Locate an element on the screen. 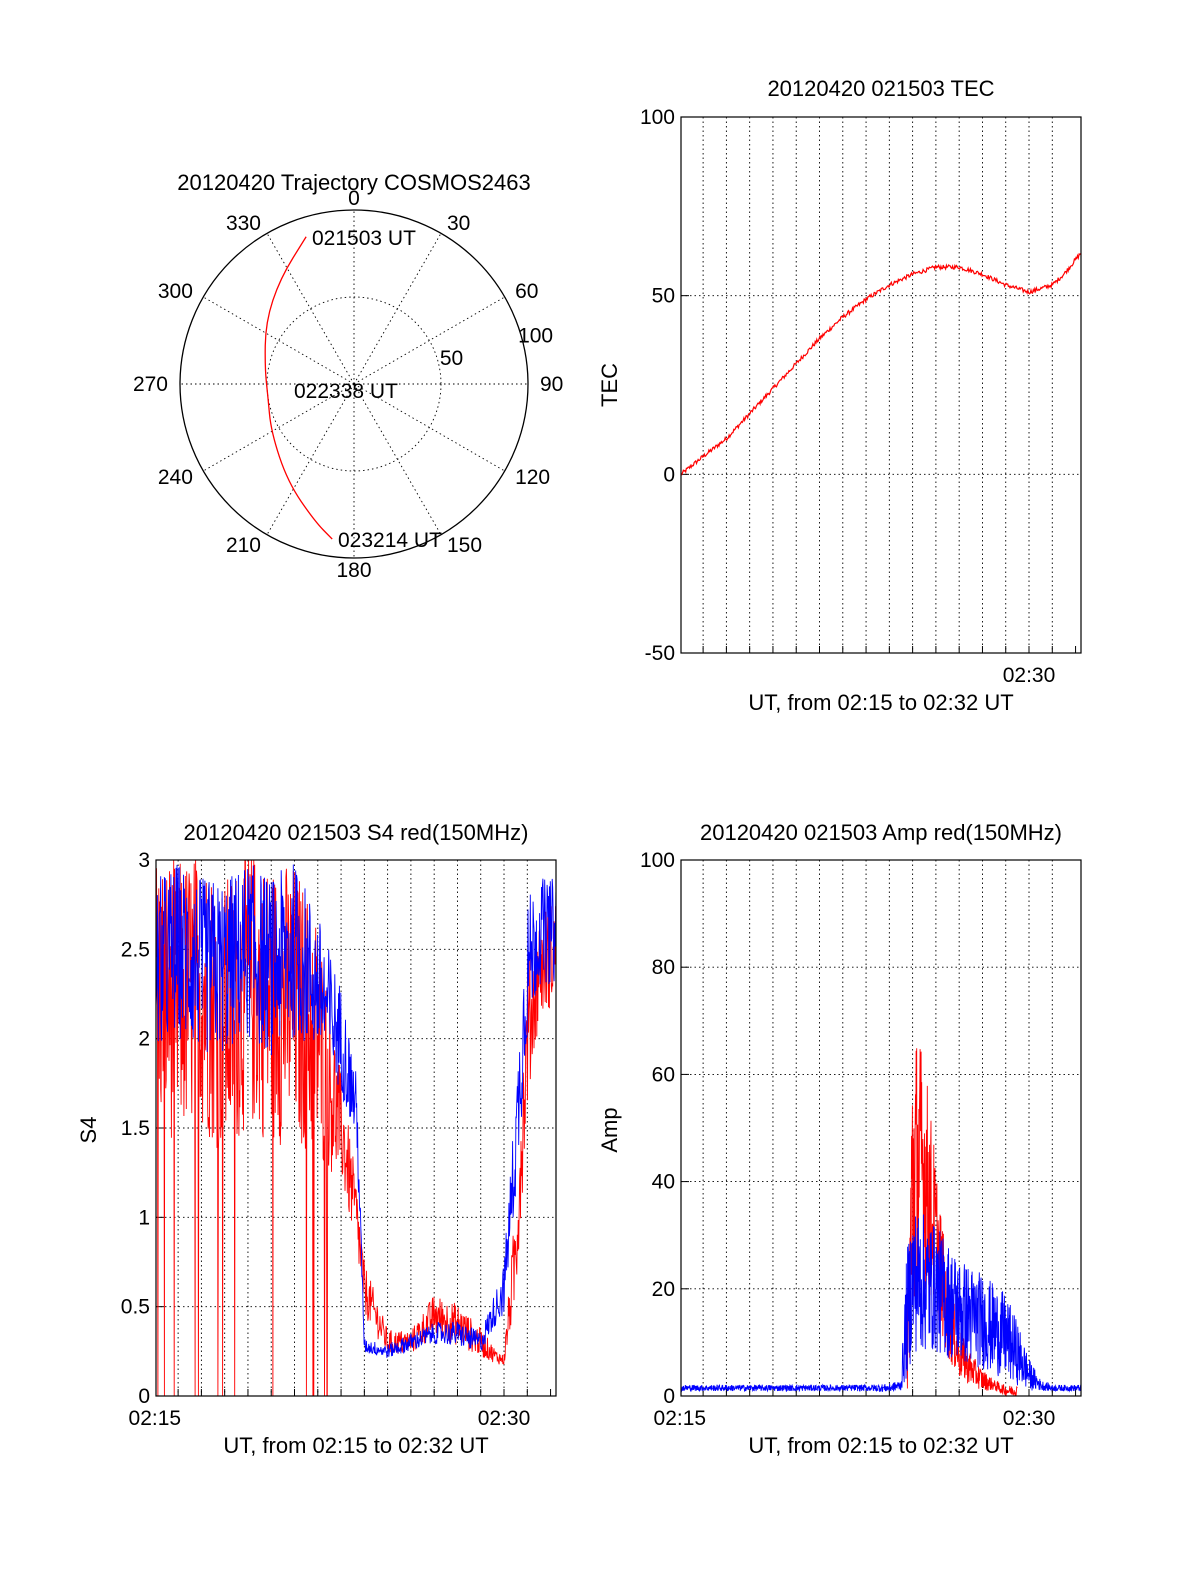 This screenshot has width=1200, height=1575. polar-angle-label: 330 is located at coordinates (243, 223).